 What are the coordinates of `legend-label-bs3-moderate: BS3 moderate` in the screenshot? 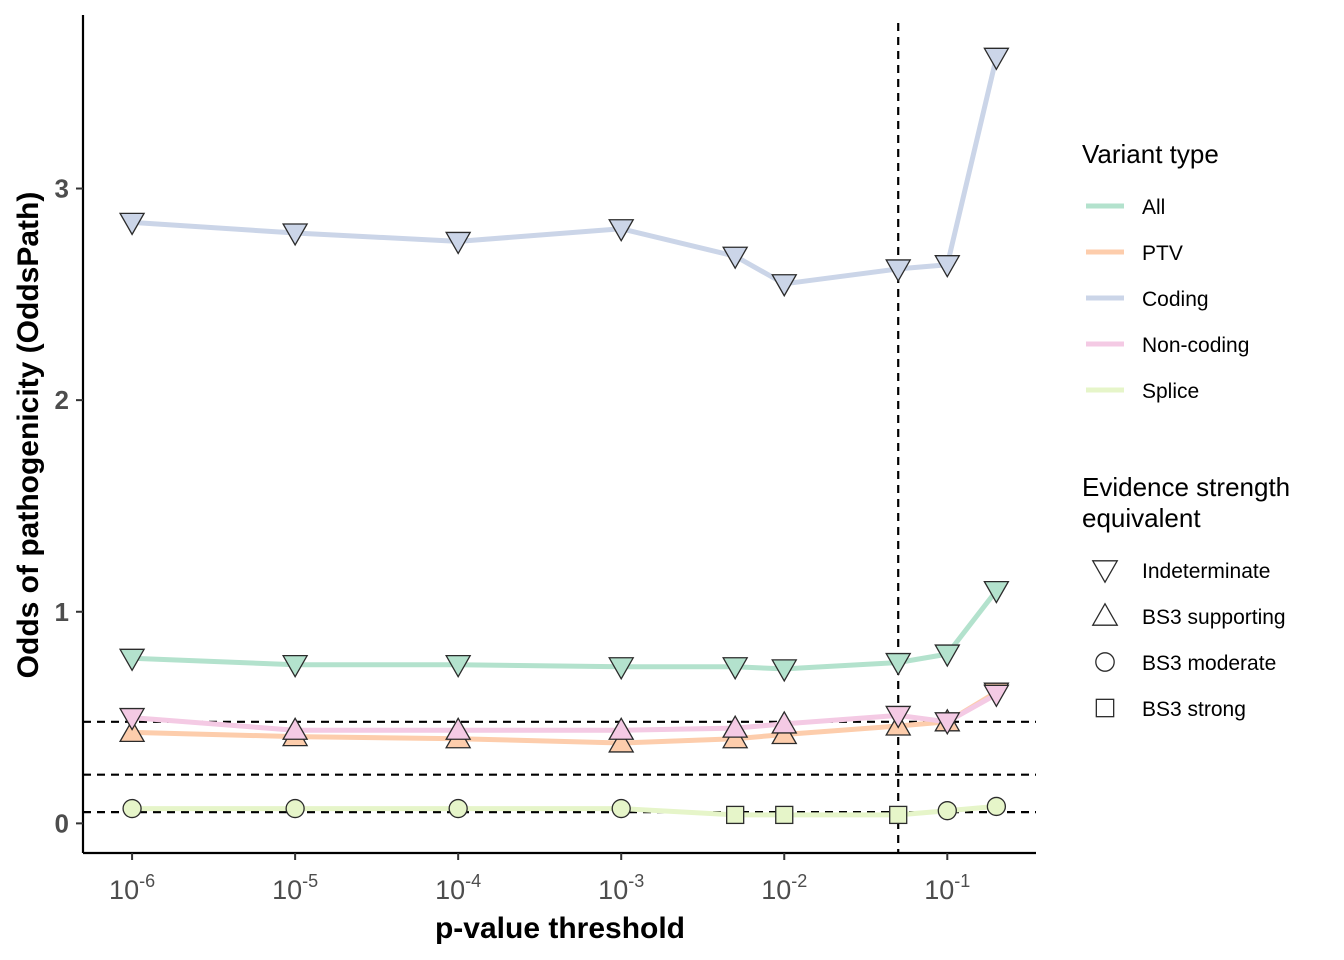 It's located at (1209, 663).